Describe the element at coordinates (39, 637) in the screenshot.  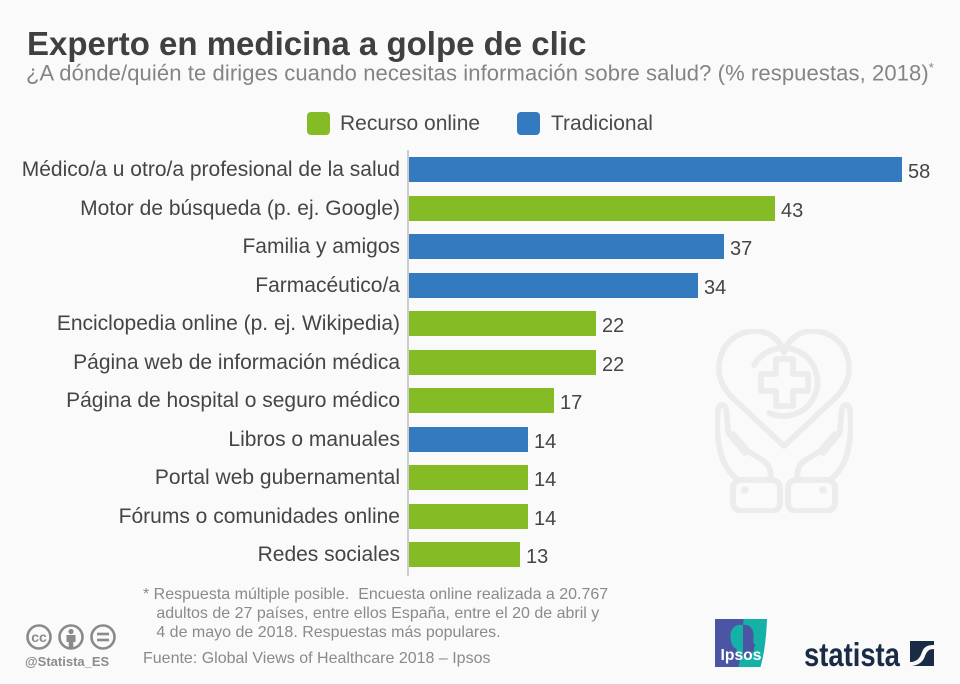
I see `svg-text: cc` at that location.